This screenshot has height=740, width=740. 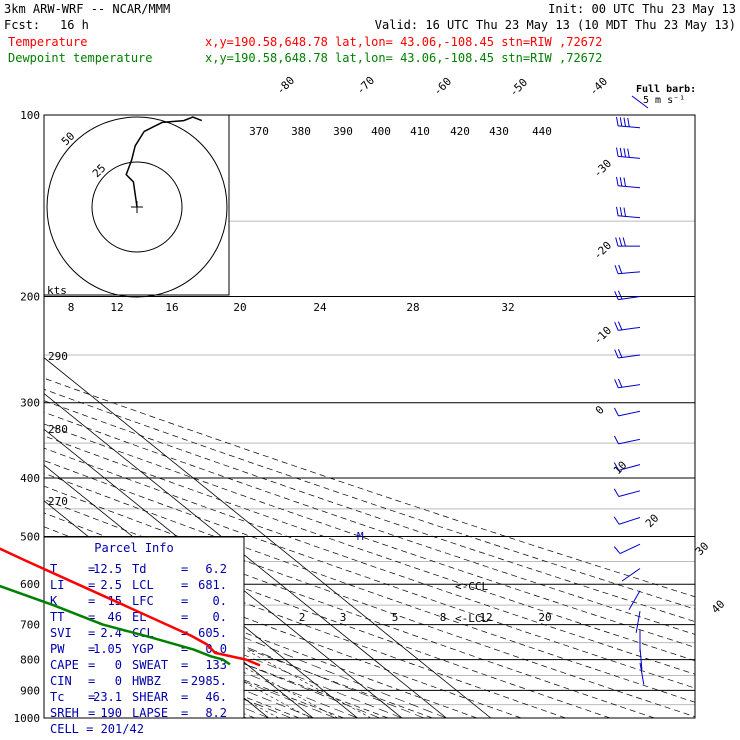 What do you see at coordinates (116, 307) in the screenshot?
I see `speed-tick-label: 12` at bounding box center [116, 307].